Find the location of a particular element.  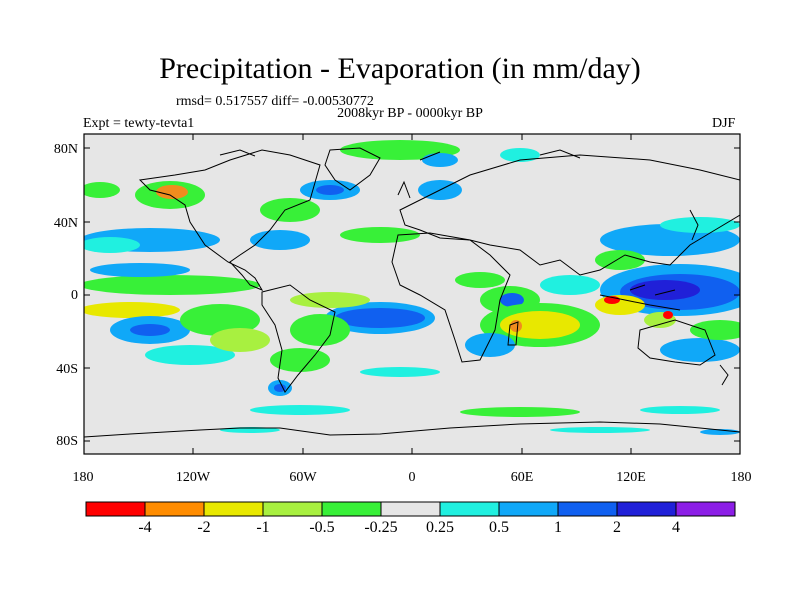

lon-label-120e: 120E is located at coordinates (631, 477).